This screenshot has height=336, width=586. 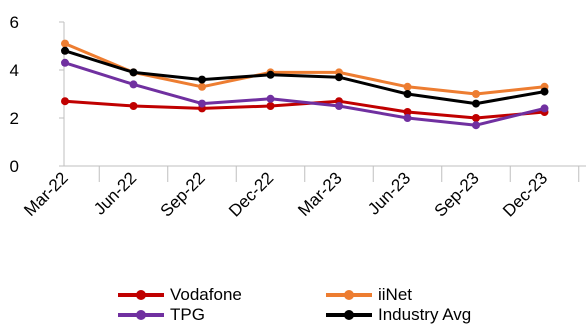 I want to click on legend-swatch-vodafone, so click(x=141, y=295).